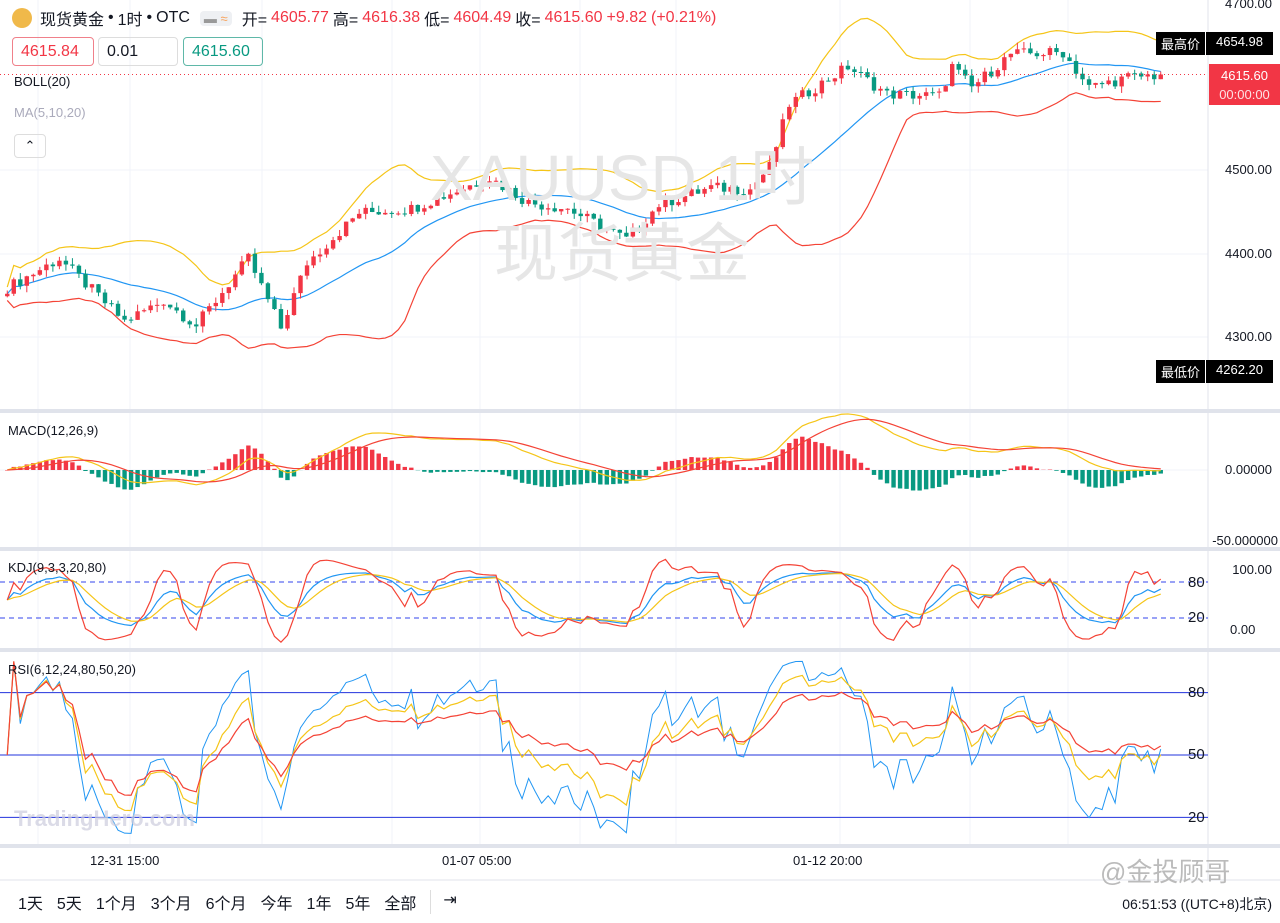 The height and width of the screenshot is (923, 1280). What do you see at coordinates (72, 20) in the screenshot?
I see `symbol-name: 现货黄金` at bounding box center [72, 20].